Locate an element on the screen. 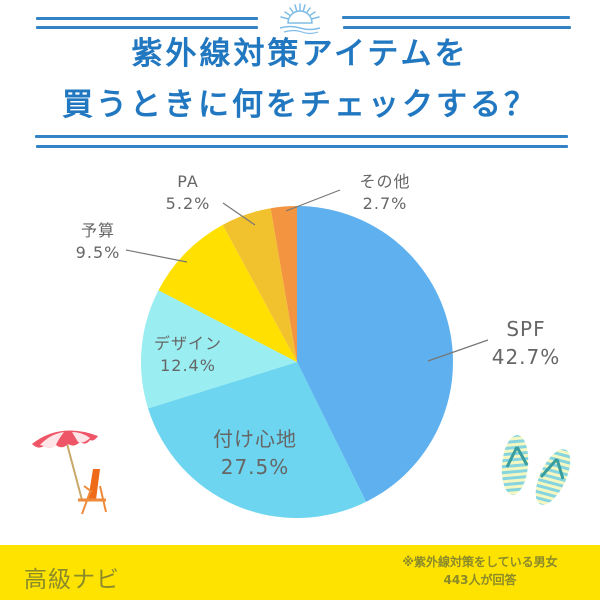 The width and height of the screenshot is (600, 600). slice-label-design: デザイン 12.4% is located at coordinates (188, 355).